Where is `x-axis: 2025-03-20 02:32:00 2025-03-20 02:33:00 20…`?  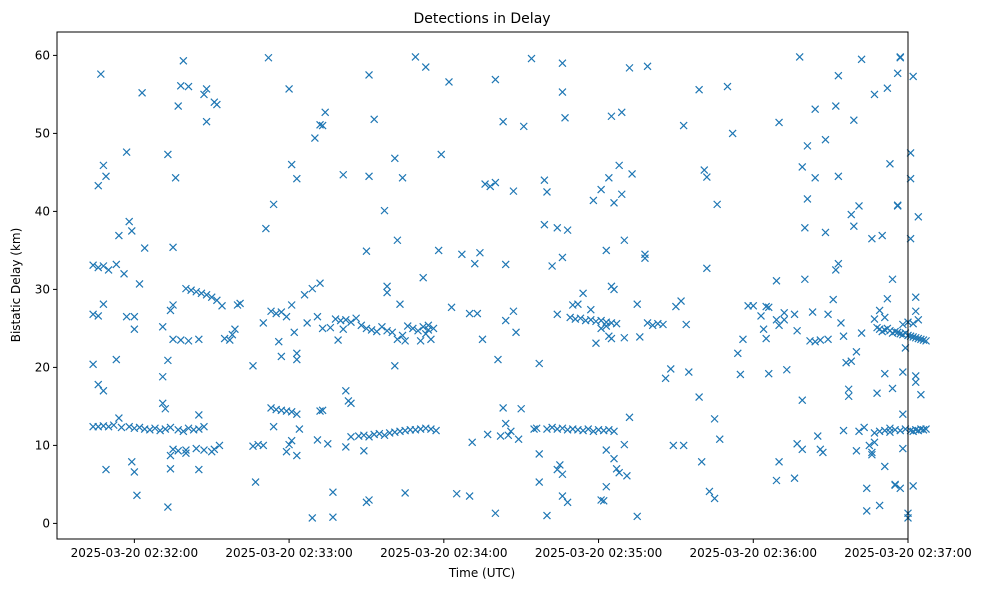
x-axis: 2025-03-20 02:32:00 2025-03-20 02:33:00 20… is located at coordinates (521, 549).